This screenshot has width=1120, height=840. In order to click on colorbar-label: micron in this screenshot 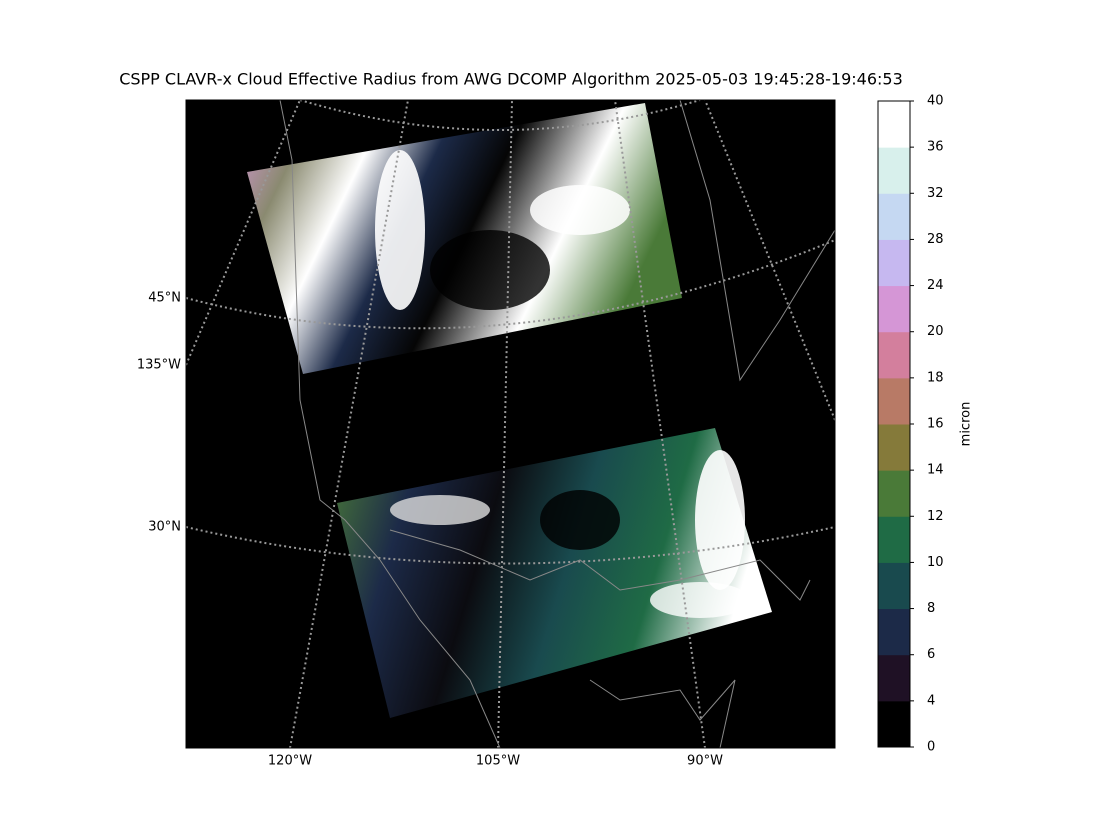, I will do `click(966, 424)`.